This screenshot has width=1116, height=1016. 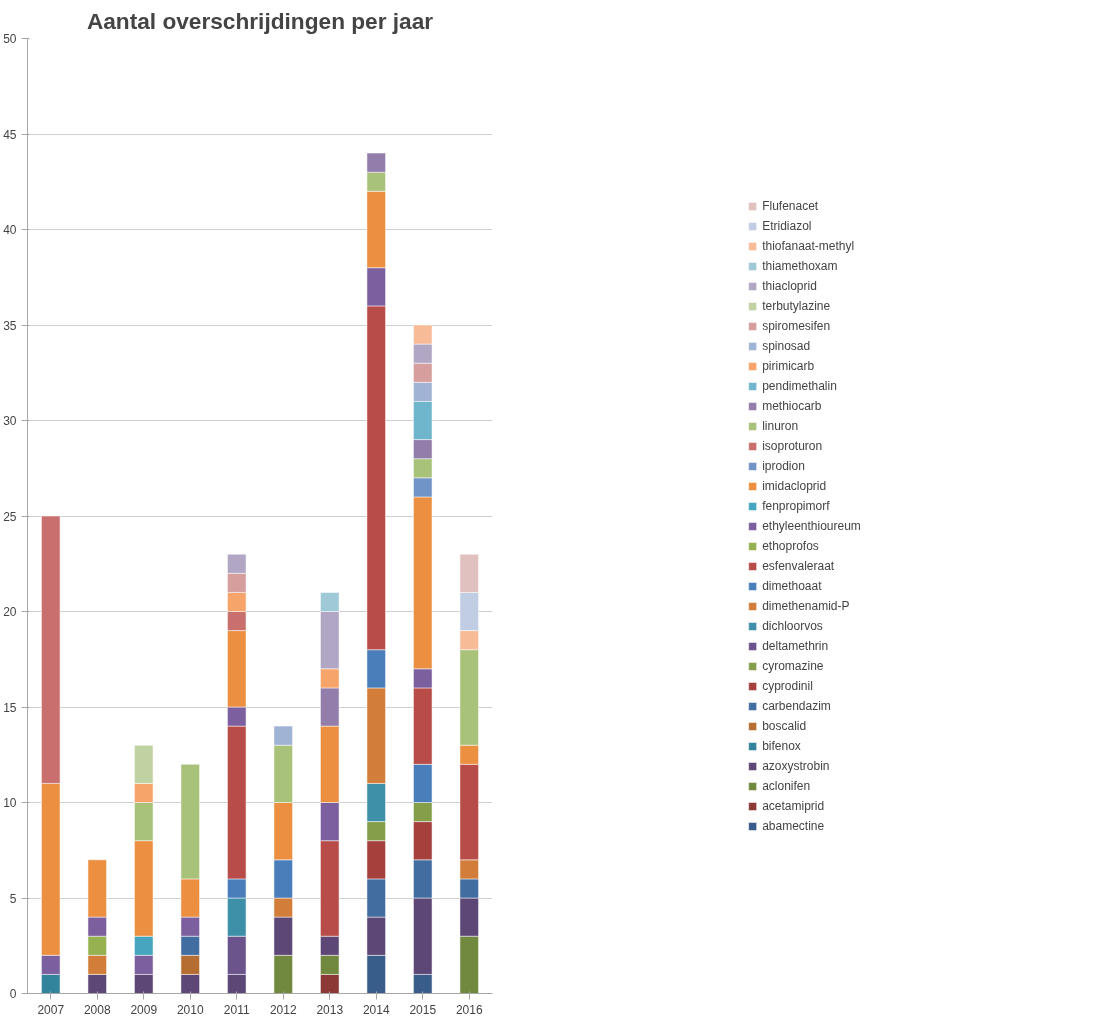 What do you see at coordinates (793, 805) in the screenshot?
I see `legend-label: acetamiprid` at bounding box center [793, 805].